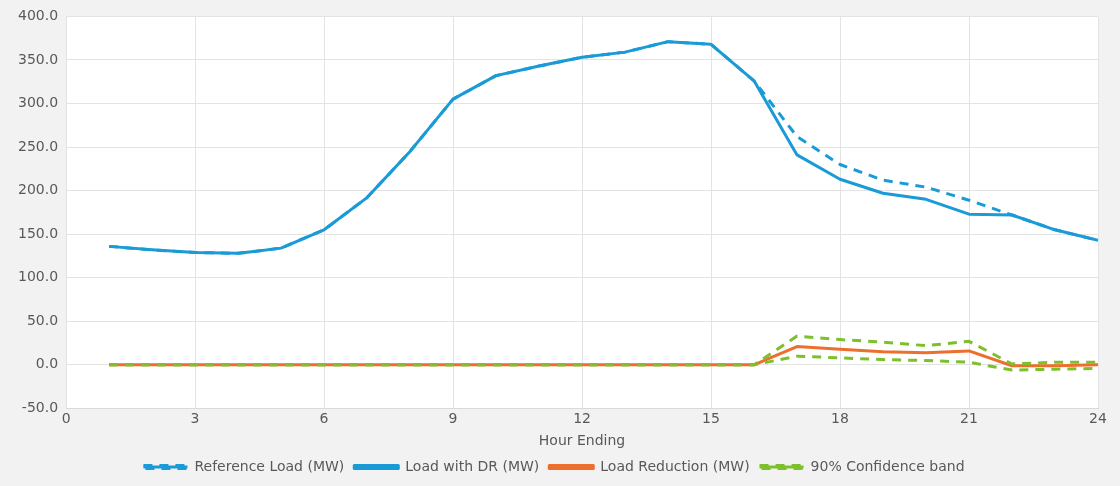 The image size is (1120, 486). What do you see at coordinates (472, 465) in the screenshot?
I see `legend-label: Load with DR (MW)` at bounding box center [472, 465].